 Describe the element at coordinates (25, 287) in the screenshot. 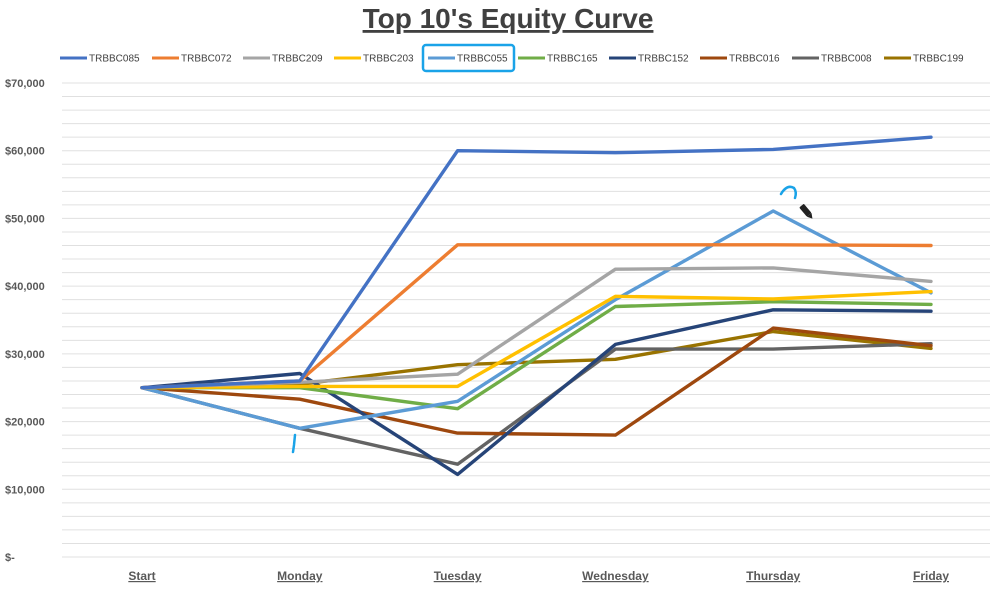

I see `y-tick-label: $40,000` at that location.